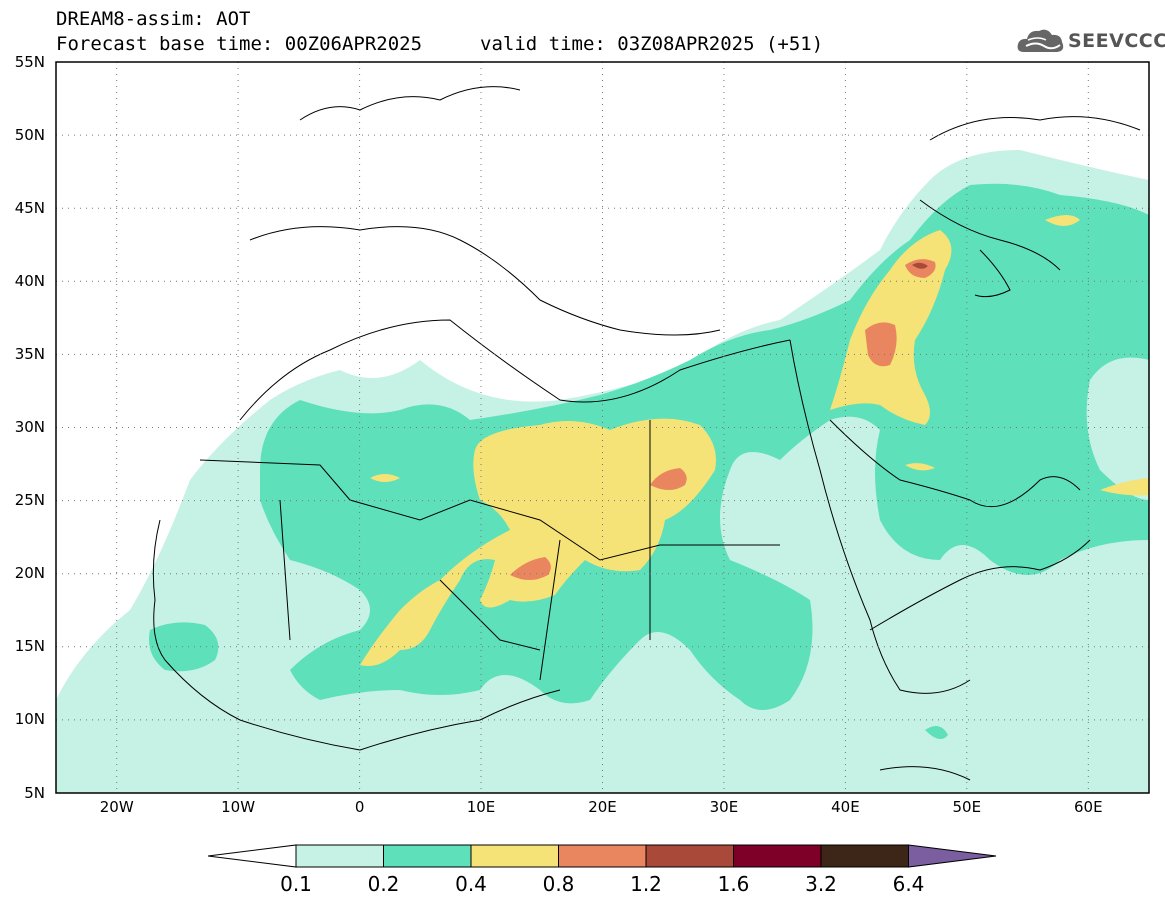  What do you see at coordinates (821, 884) in the screenshot?
I see `colorbar-label: 3.2` at bounding box center [821, 884].